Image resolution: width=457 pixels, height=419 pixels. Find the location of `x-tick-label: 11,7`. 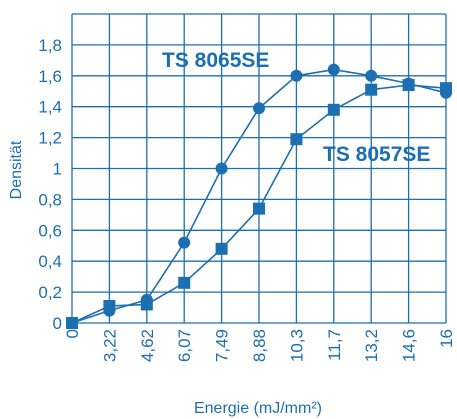

x-tick-label: 11,7 is located at coordinates (334, 345).